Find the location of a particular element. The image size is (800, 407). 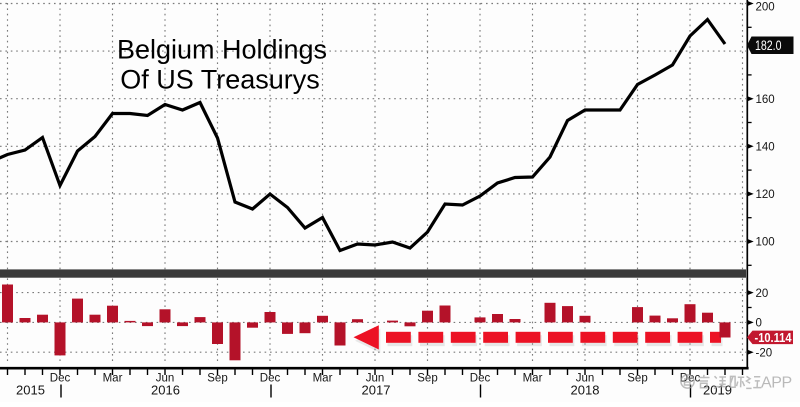

svg-text: -20 is located at coordinates (764, 354).